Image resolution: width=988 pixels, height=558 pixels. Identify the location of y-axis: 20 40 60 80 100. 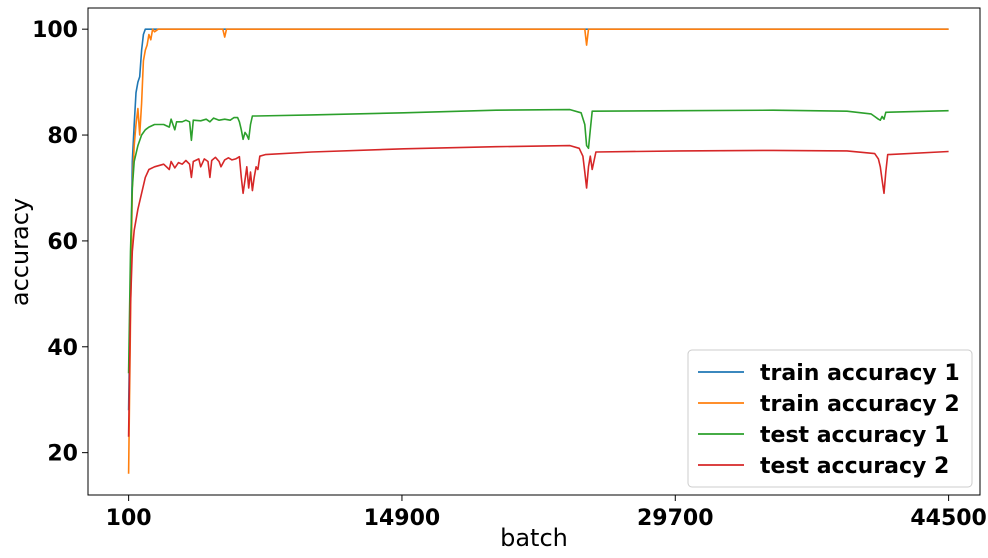
(60, 242).